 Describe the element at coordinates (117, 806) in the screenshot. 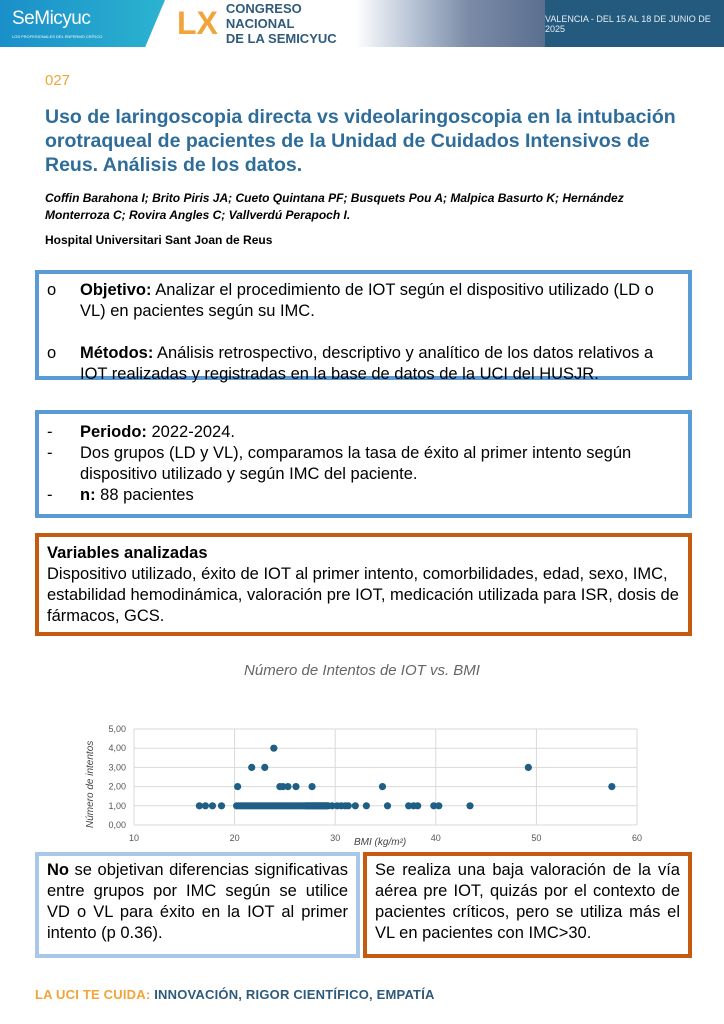

I see `y-tick-label: 1,00` at that location.